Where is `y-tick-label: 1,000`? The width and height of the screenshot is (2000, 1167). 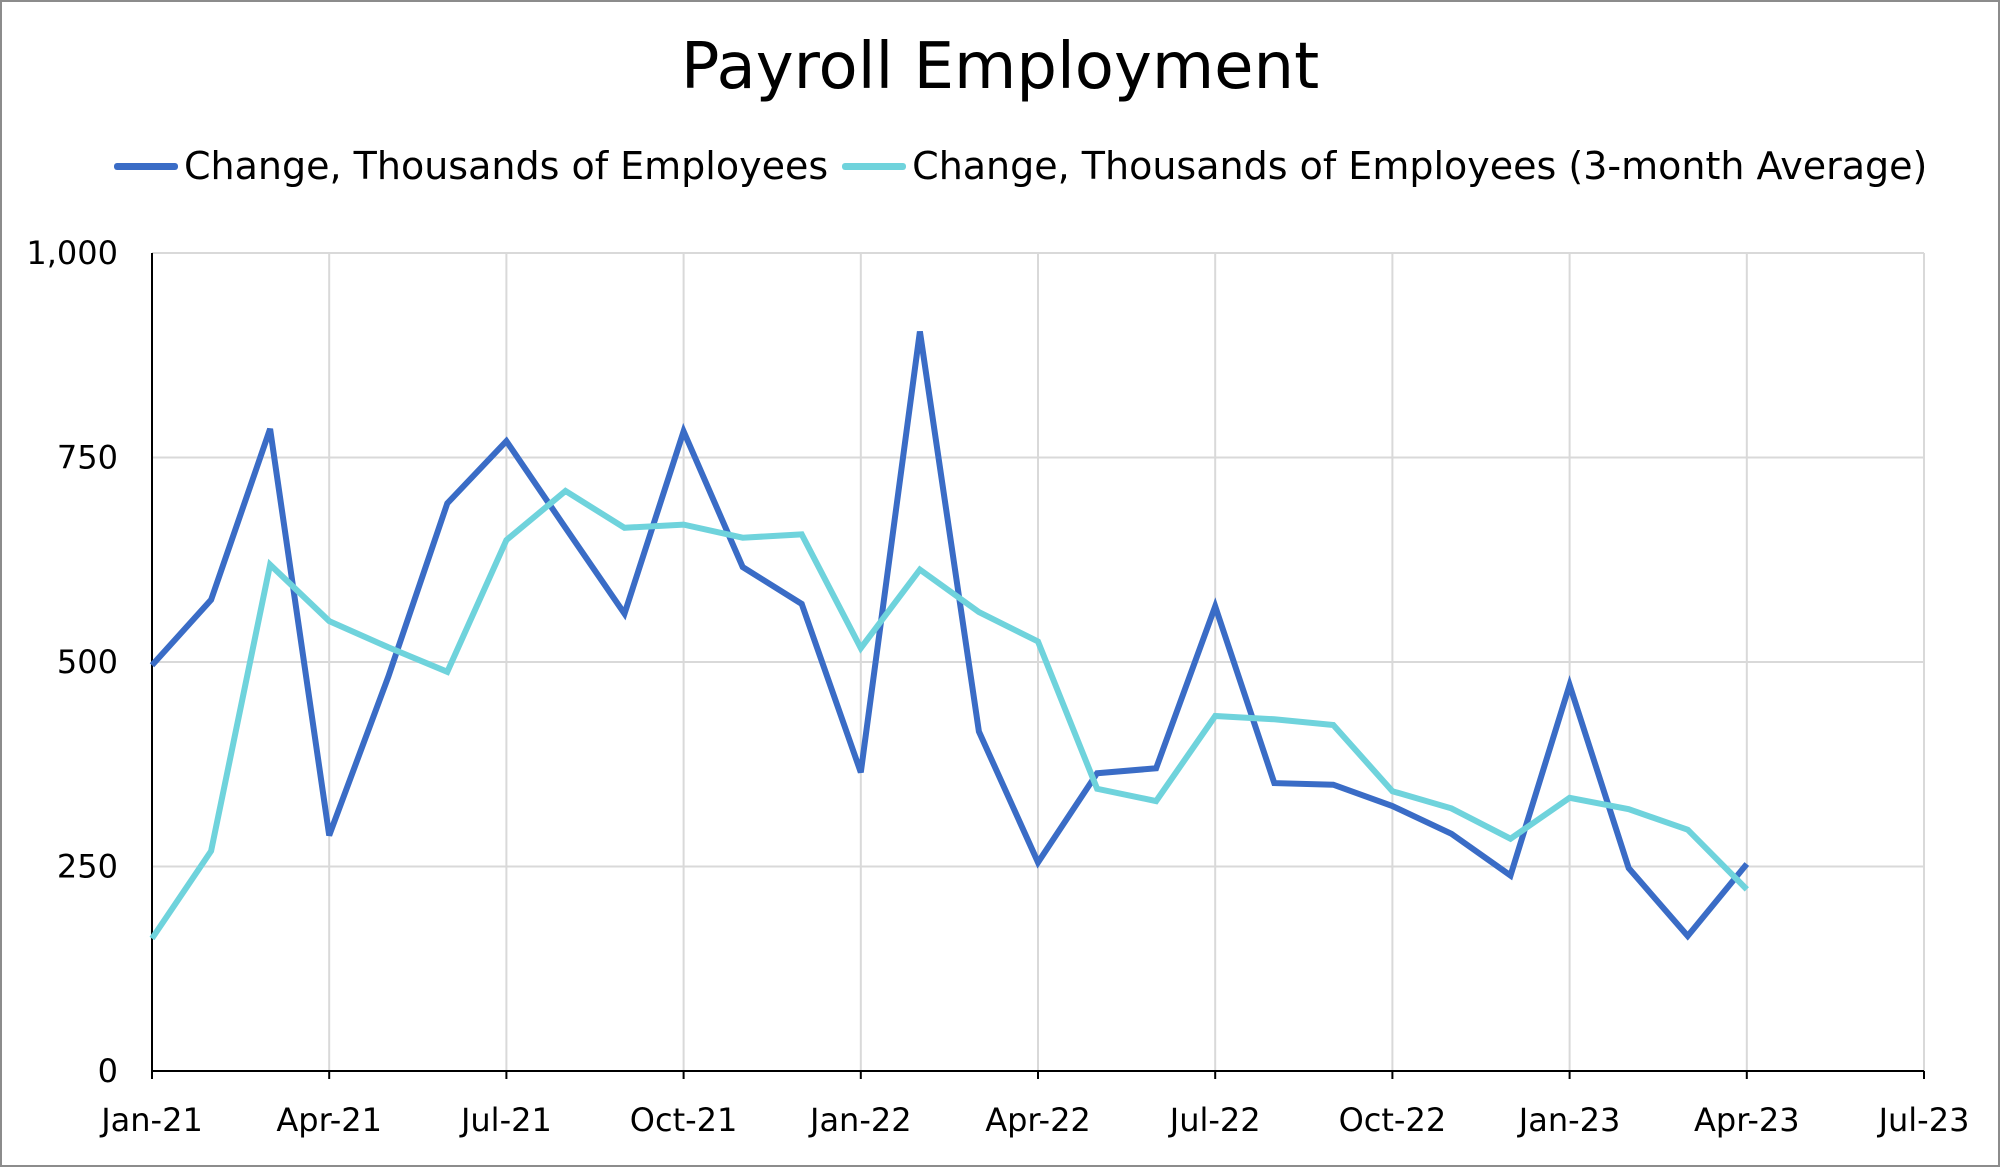
y-tick-label: 1,000 is located at coordinates (72, 253).